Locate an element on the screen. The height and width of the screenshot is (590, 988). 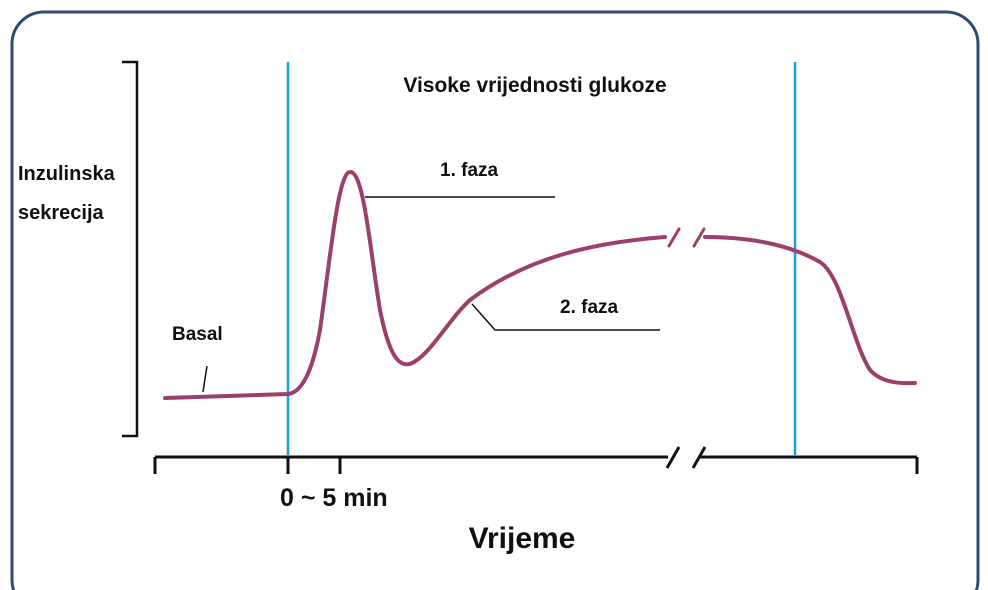
y-label: Inzulinska is located at coordinates (67, 174).